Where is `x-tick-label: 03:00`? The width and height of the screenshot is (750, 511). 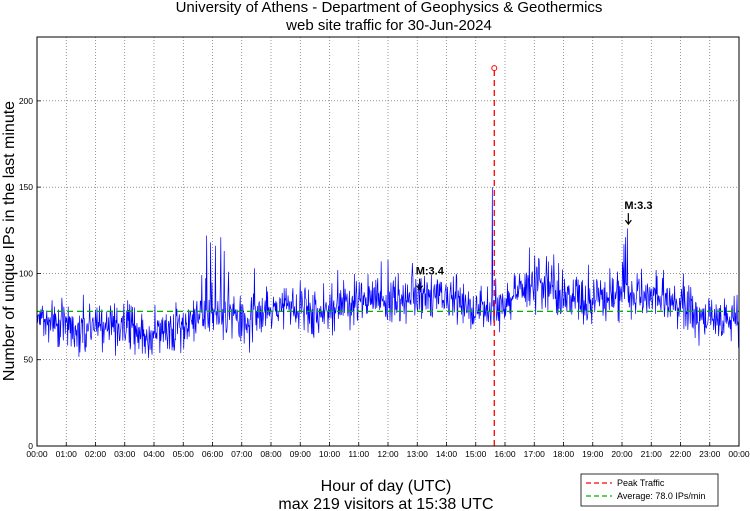
x-tick-label: 03:00 is located at coordinates (125, 454).